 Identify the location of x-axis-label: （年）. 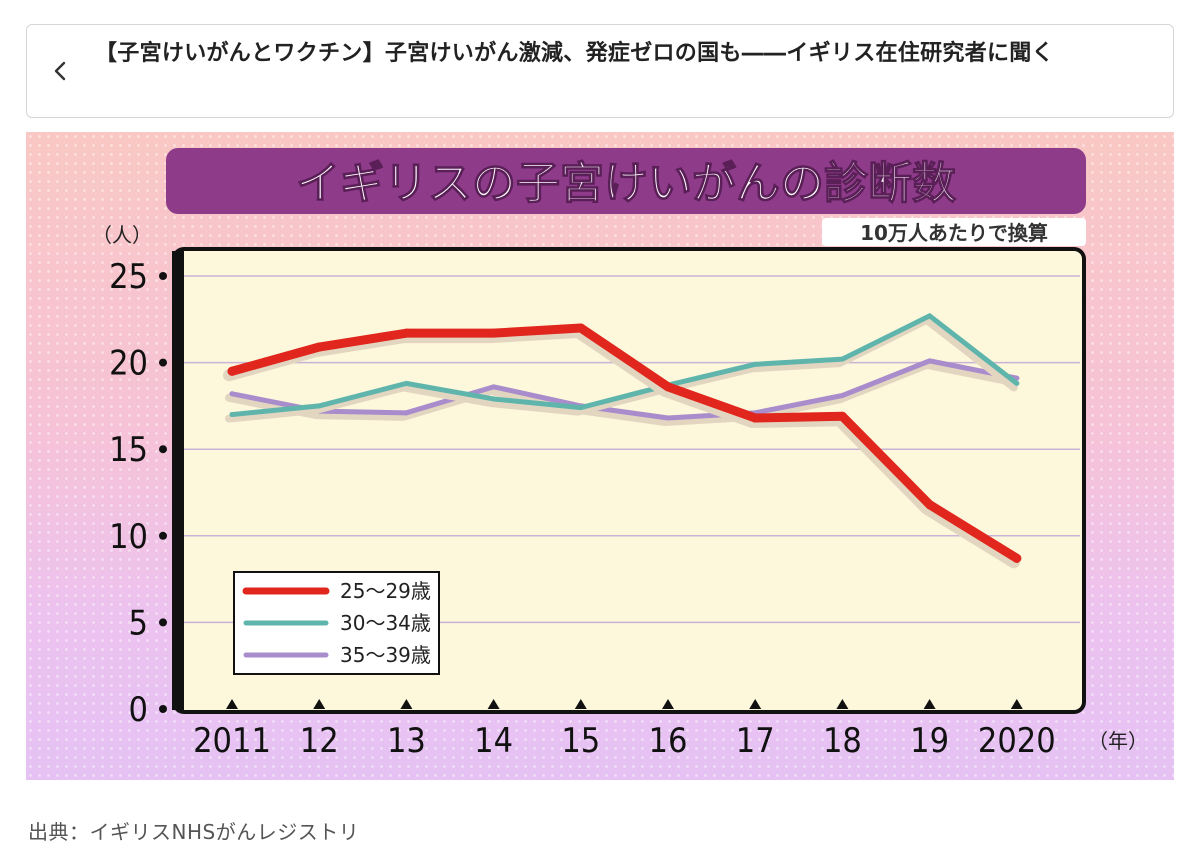
(1118, 741).